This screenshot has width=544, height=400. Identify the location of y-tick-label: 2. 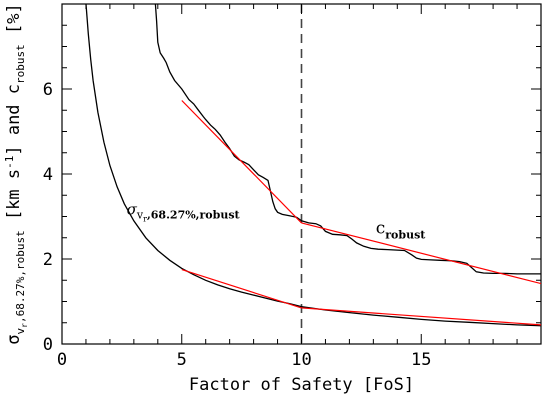
(48, 260).